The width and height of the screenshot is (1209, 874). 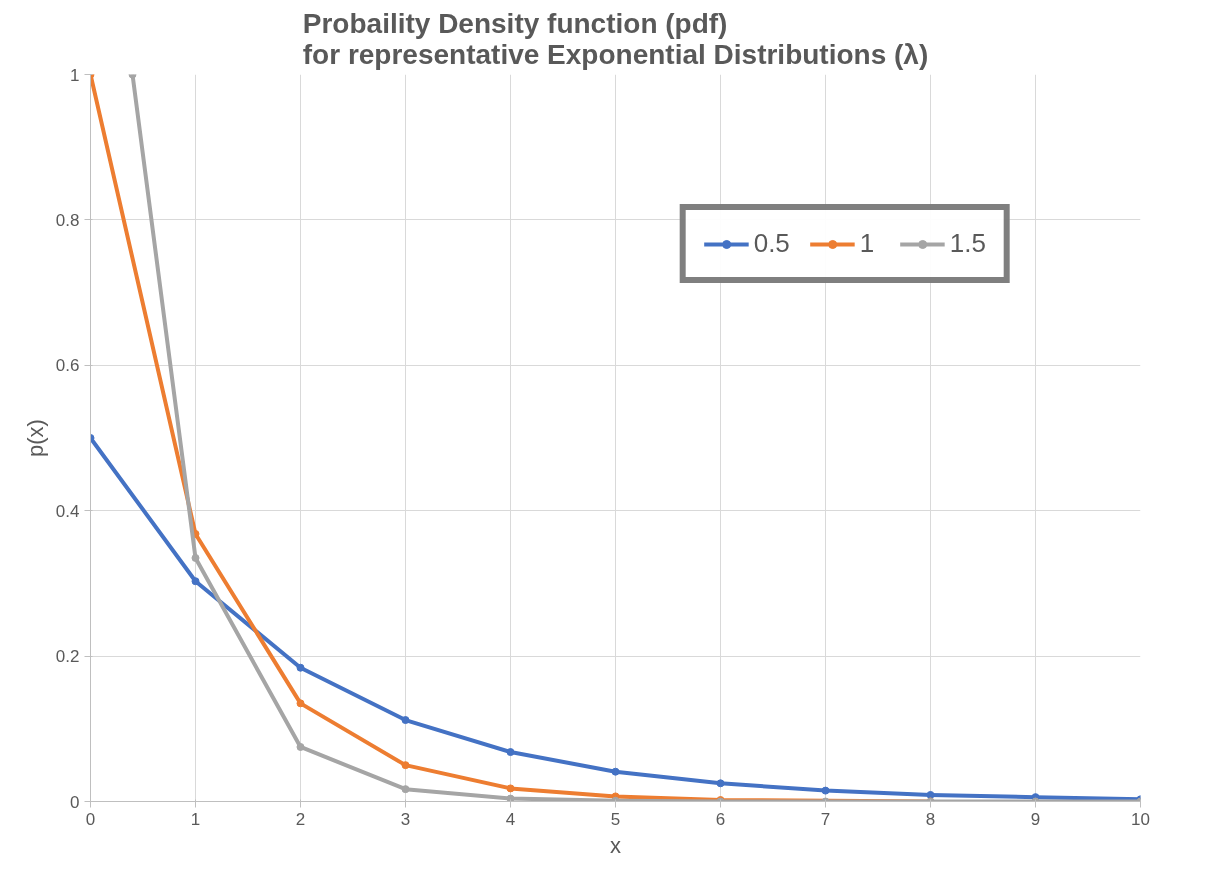 I want to click on x-tick-label: 3, so click(x=405, y=819).